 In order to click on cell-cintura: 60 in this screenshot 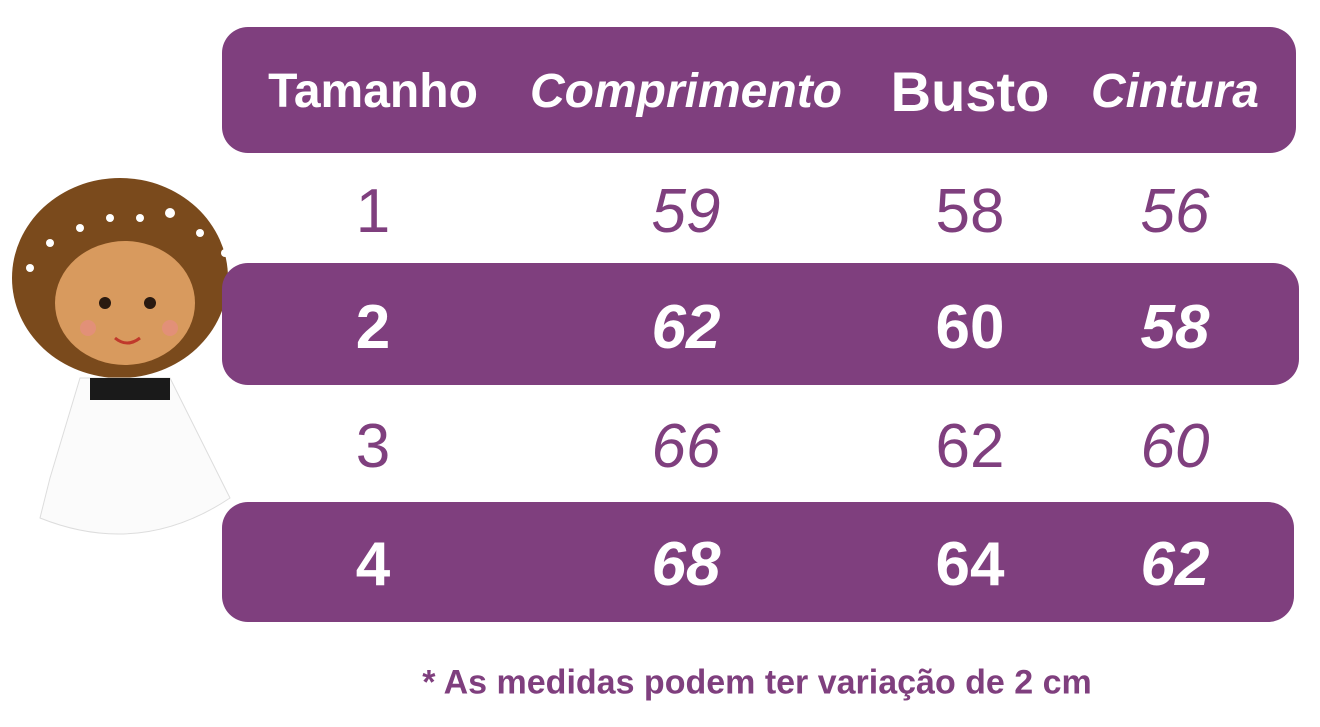, I will do `click(1175, 446)`.